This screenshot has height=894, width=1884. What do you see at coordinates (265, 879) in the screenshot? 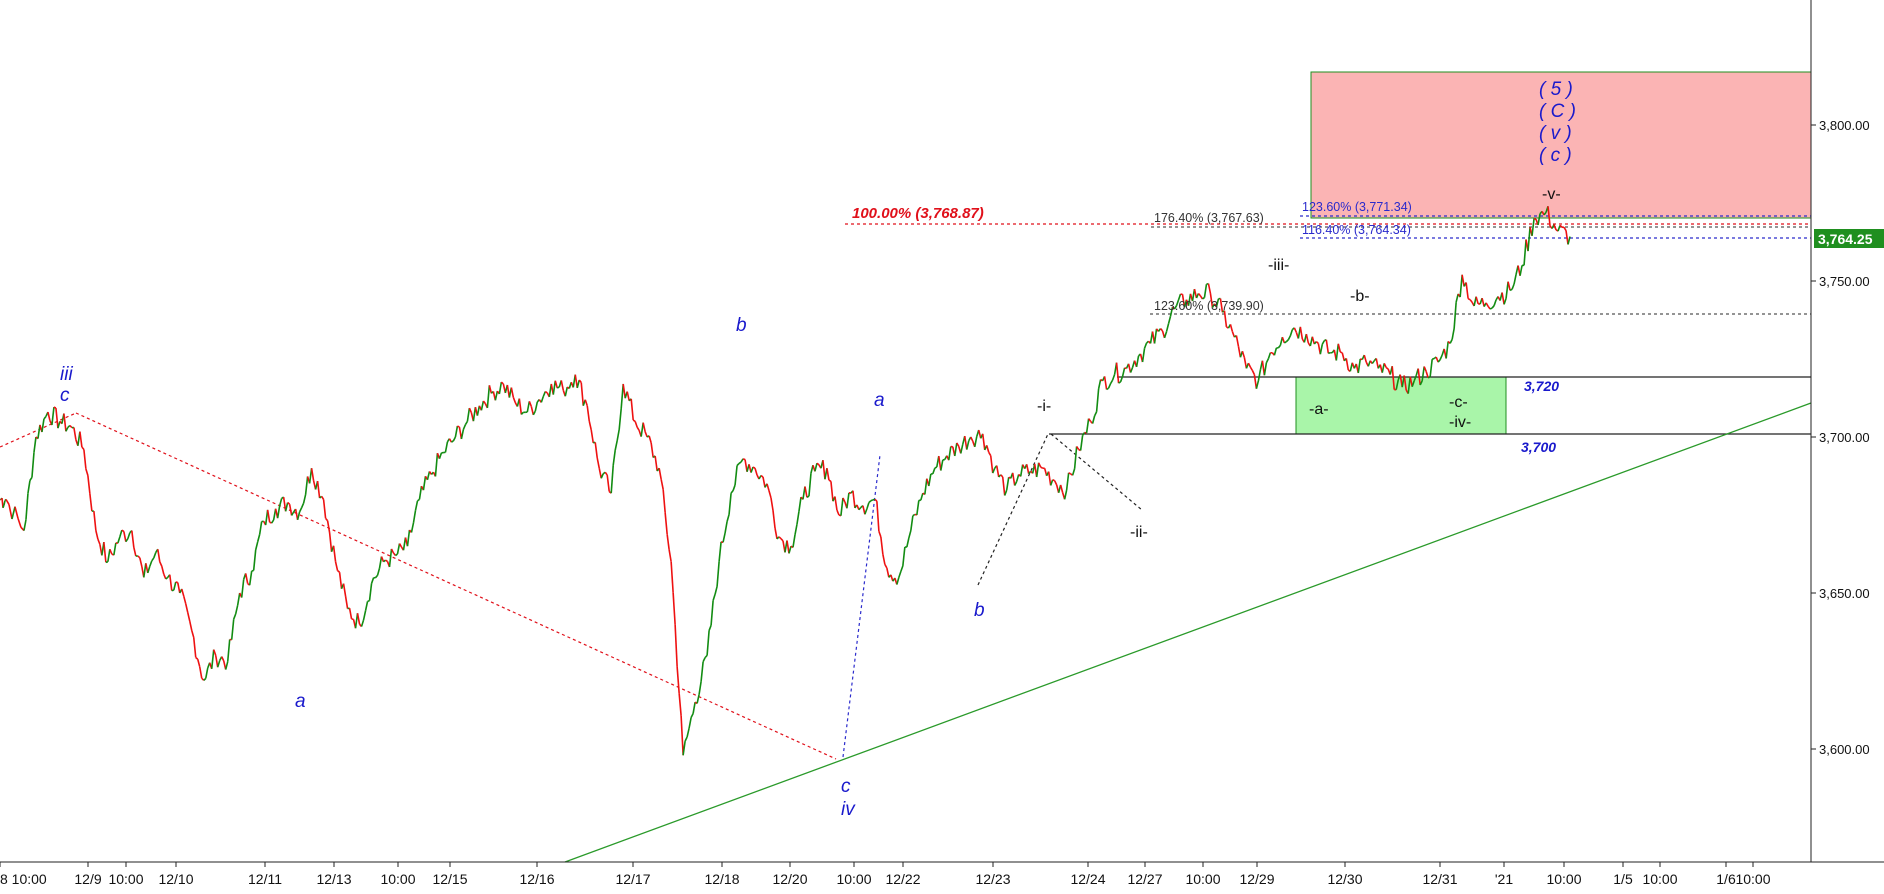
I see `x-tick-label: 12/11` at bounding box center [265, 879].